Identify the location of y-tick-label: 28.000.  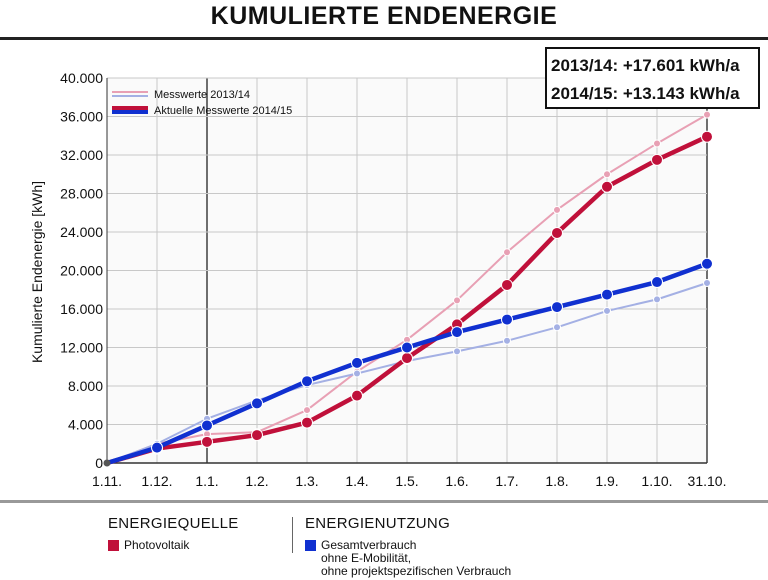
(81, 194).